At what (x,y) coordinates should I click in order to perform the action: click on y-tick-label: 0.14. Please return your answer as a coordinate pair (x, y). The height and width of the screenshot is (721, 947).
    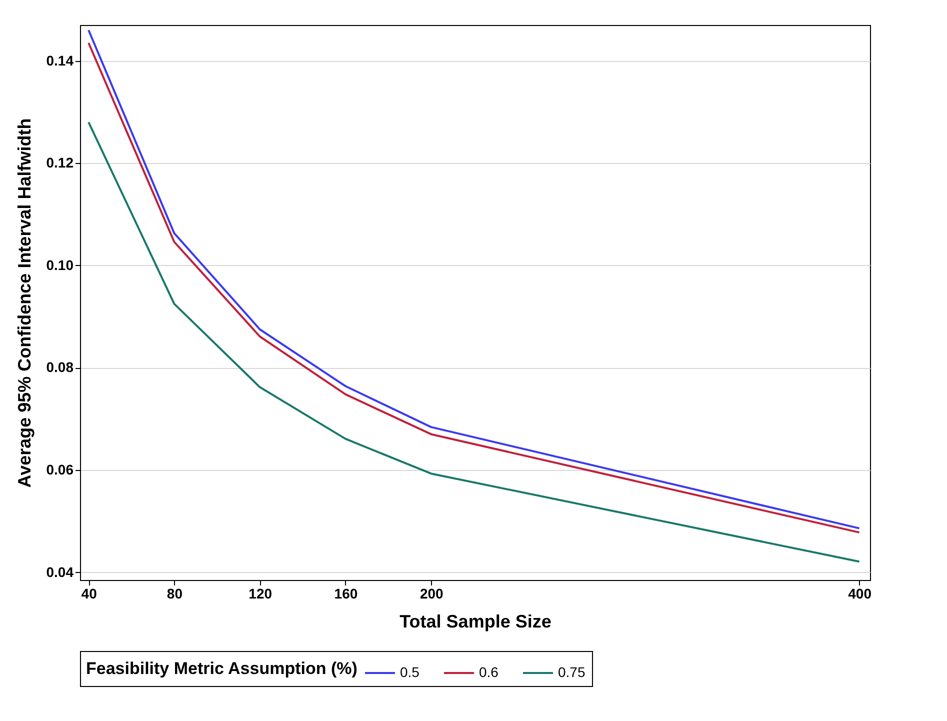
    Looking at the image, I should click on (60, 60).